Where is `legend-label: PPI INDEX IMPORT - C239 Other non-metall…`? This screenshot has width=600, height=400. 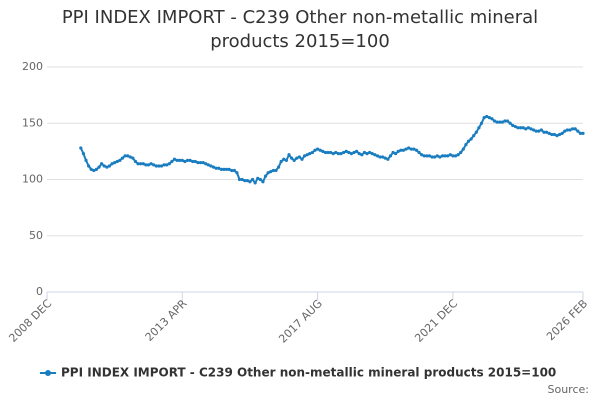 legend-label: PPI INDEX IMPORT - C239 Other non-metall… is located at coordinates (308, 373).